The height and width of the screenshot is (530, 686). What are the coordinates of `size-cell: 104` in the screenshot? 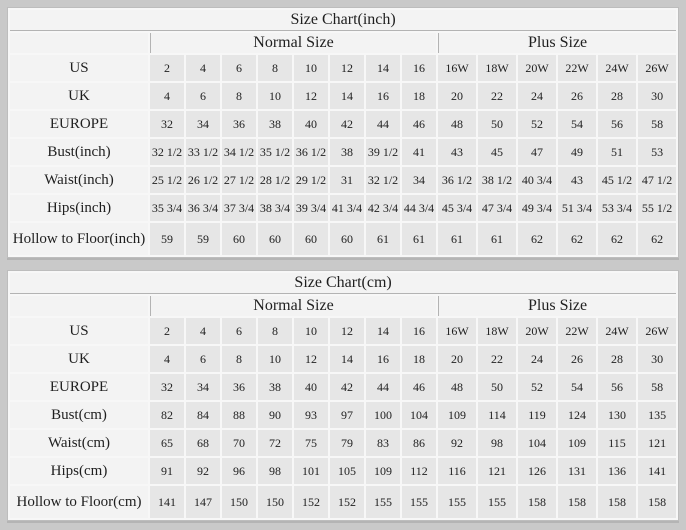 It's located at (419, 415).